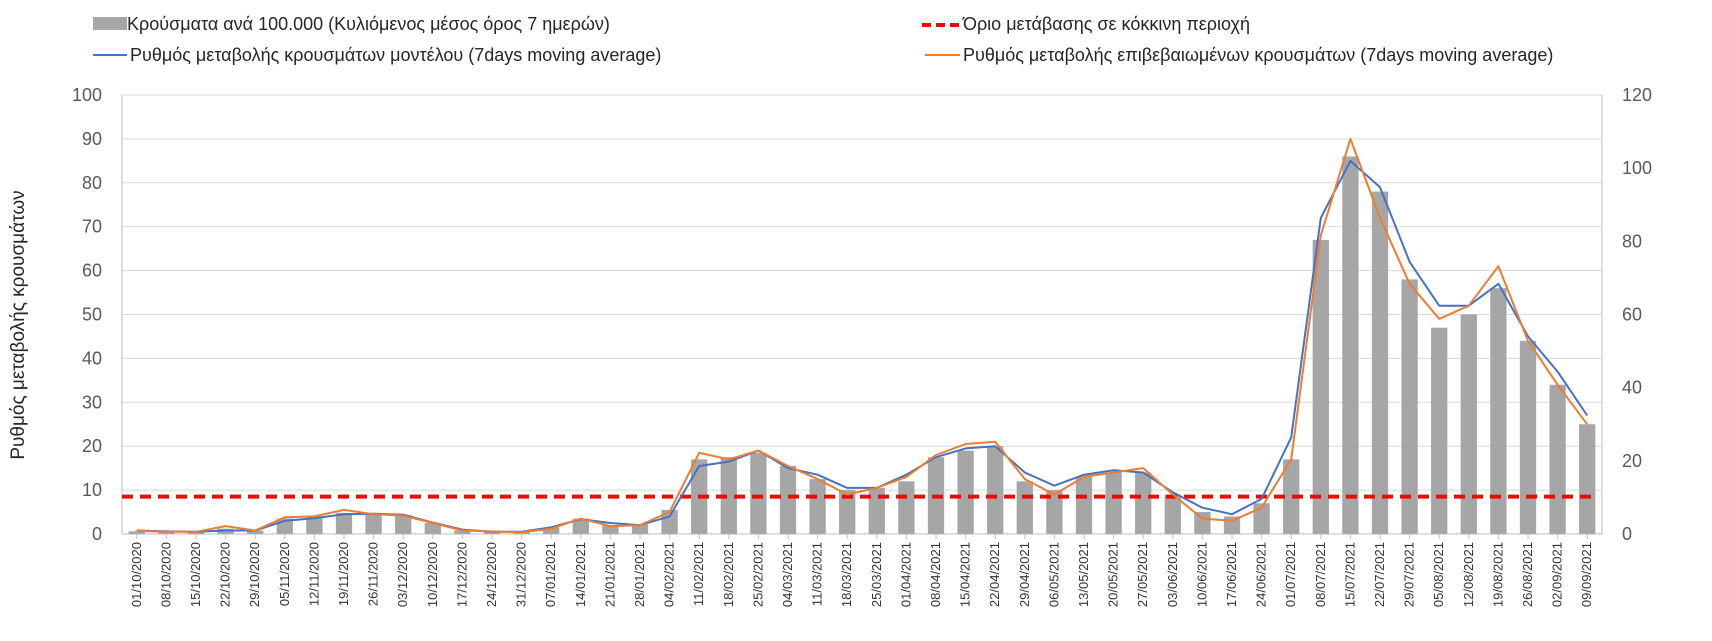  Describe the element at coordinates (343, 574) in the screenshot. I see `x-tick-label: 19/11/2020` at that location.